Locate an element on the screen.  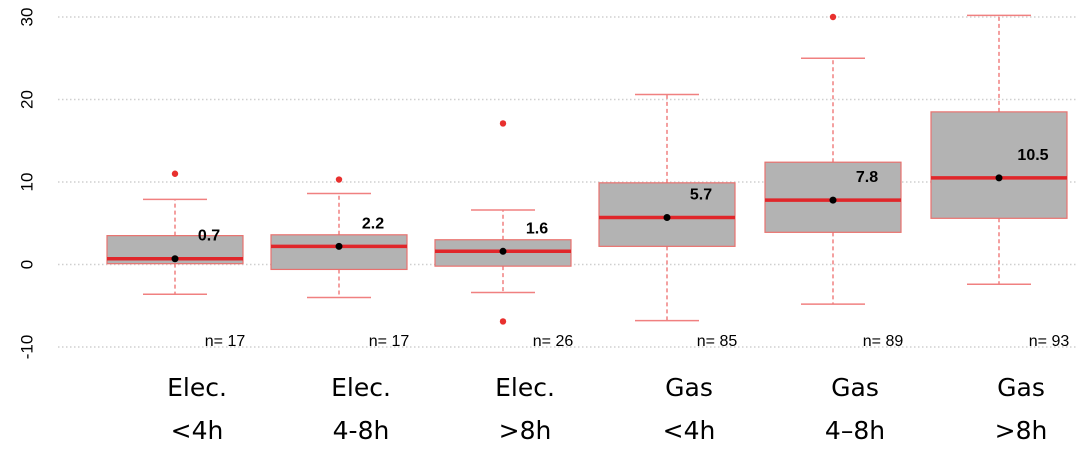
n-count-label: n= 85 is located at coordinates (717, 341).